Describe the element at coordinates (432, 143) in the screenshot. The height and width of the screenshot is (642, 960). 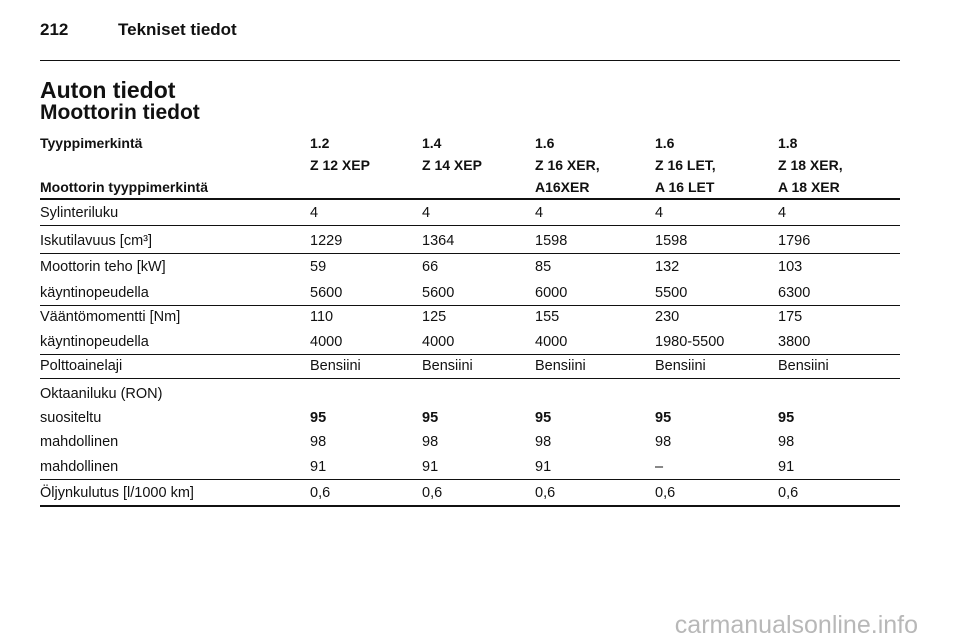
I see `table-header: 1.4` at that location.